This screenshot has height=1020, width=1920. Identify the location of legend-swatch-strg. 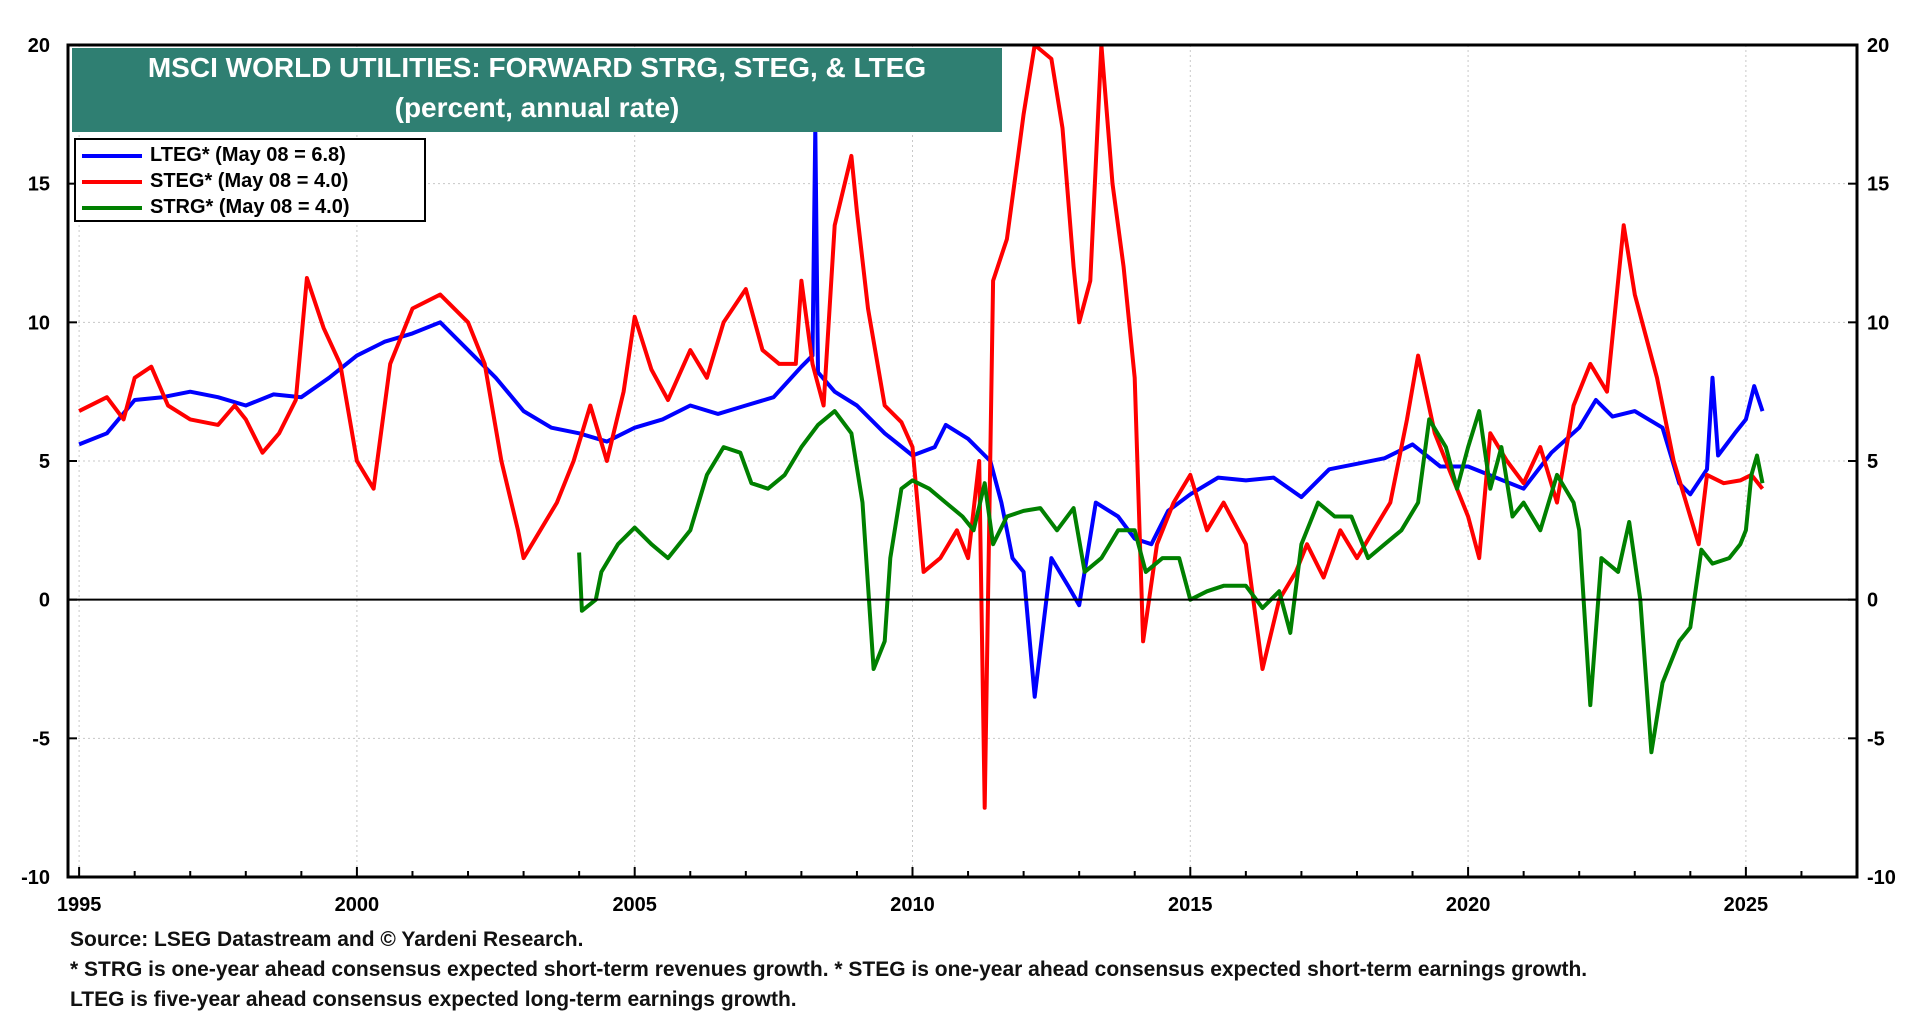
(112, 207).